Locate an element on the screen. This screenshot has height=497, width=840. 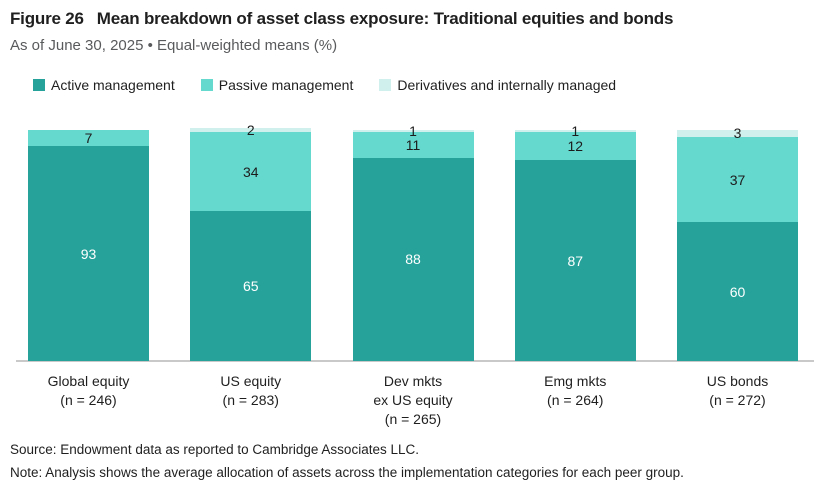
bar-value-label: 88 is located at coordinates (413, 259).